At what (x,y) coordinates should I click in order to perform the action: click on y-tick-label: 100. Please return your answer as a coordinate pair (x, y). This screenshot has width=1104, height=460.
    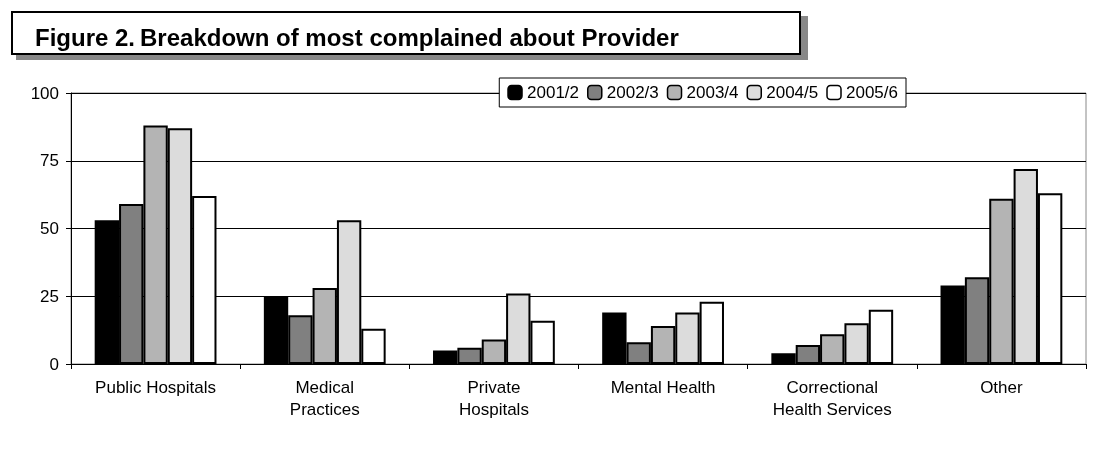
    Looking at the image, I should click on (44, 93).